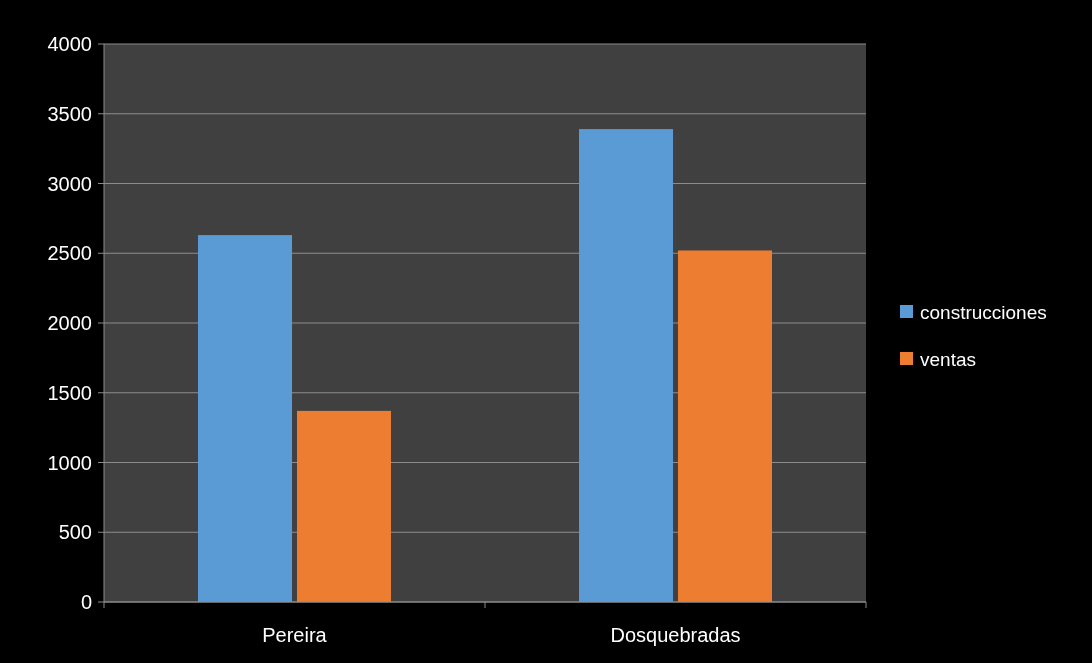  I want to click on y-tick-label: 1500, so click(69, 392).